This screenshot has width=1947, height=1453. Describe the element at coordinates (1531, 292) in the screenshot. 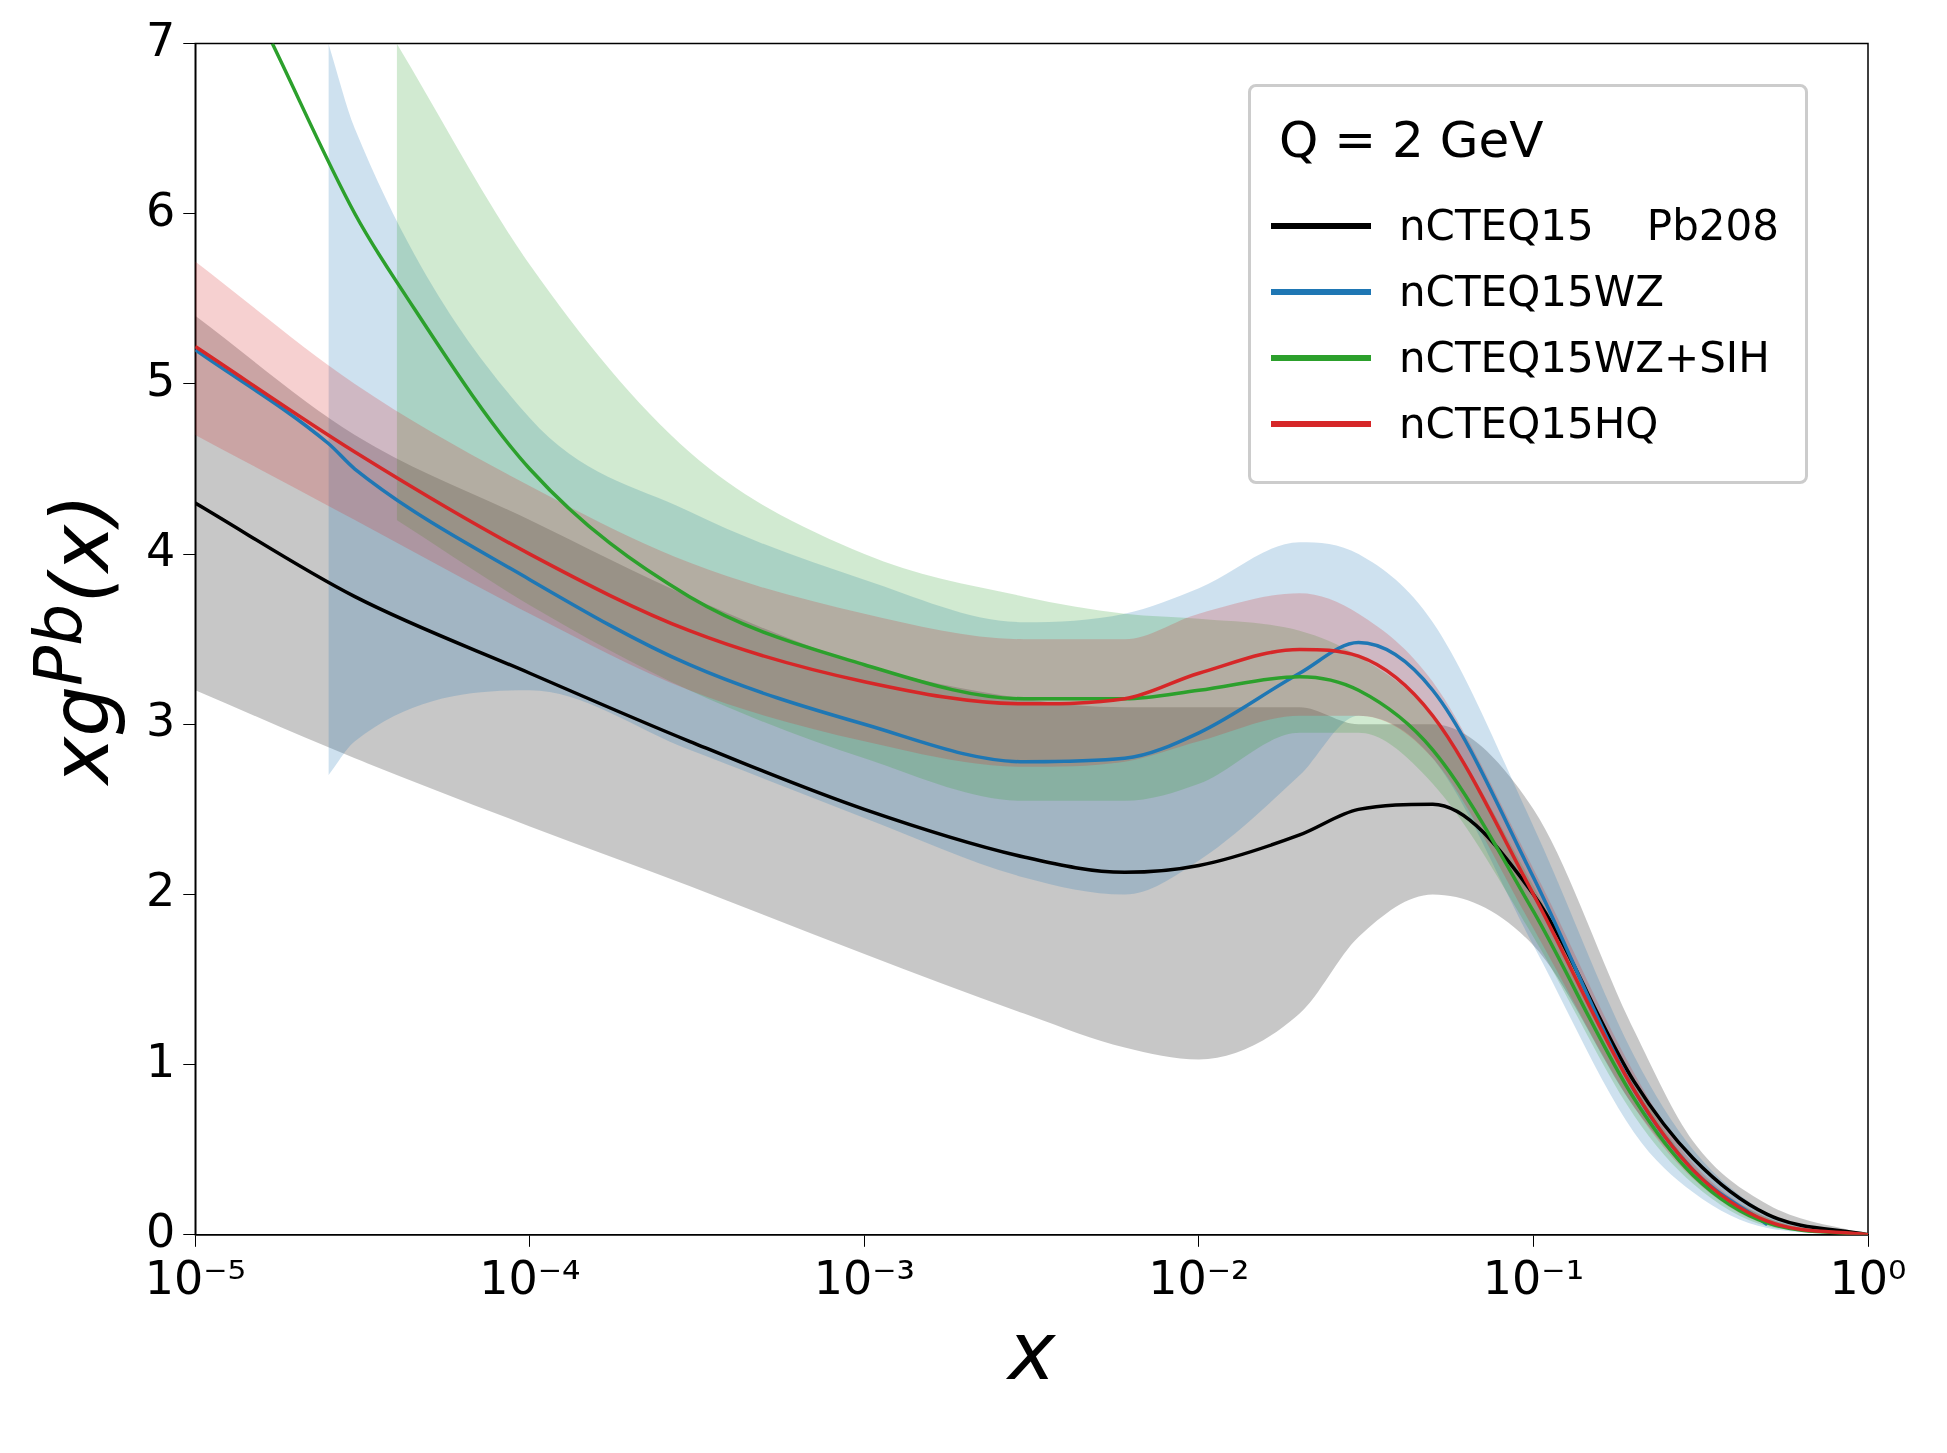

I see `legend-label: nCTEQ15WZ` at that location.